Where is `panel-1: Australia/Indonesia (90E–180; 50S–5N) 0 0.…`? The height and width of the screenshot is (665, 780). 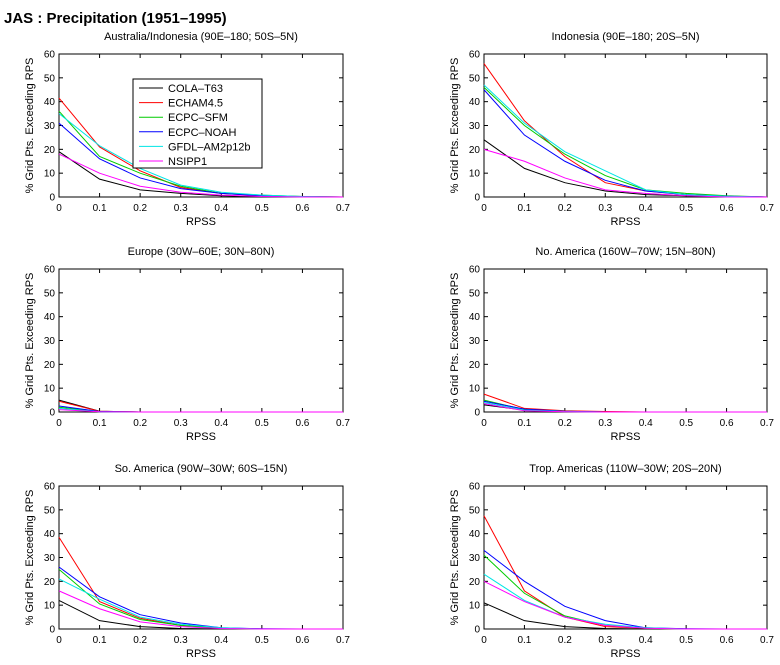
panel-1: Australia/Indonesia (90E–180; 50S–5N) 0 0.… is located at coordinates (187, 129).